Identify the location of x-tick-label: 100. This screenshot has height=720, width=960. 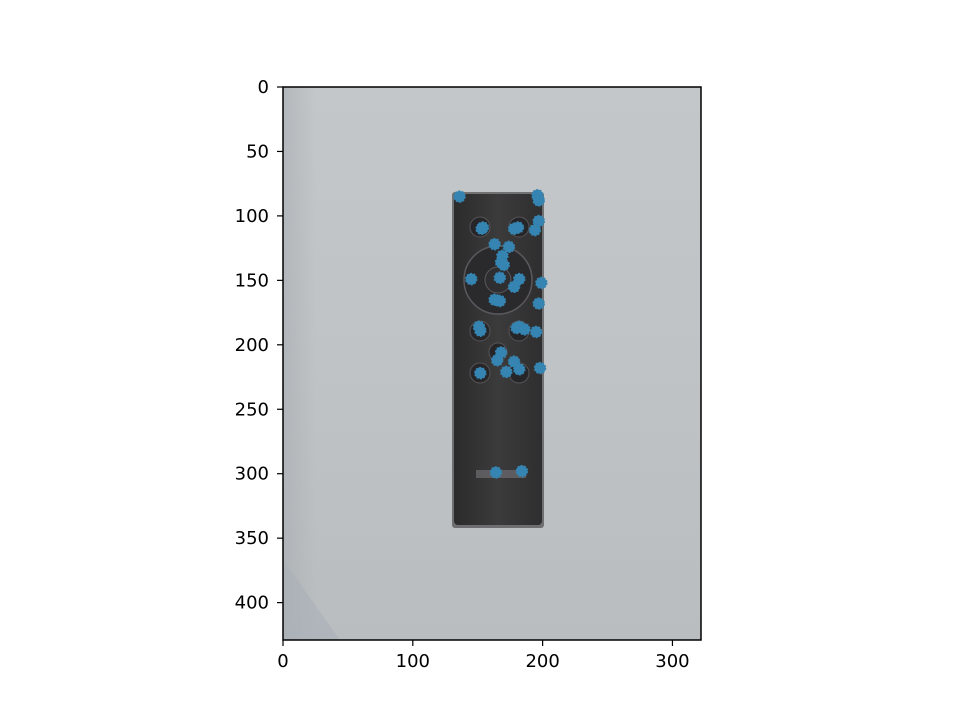
(413, 661).